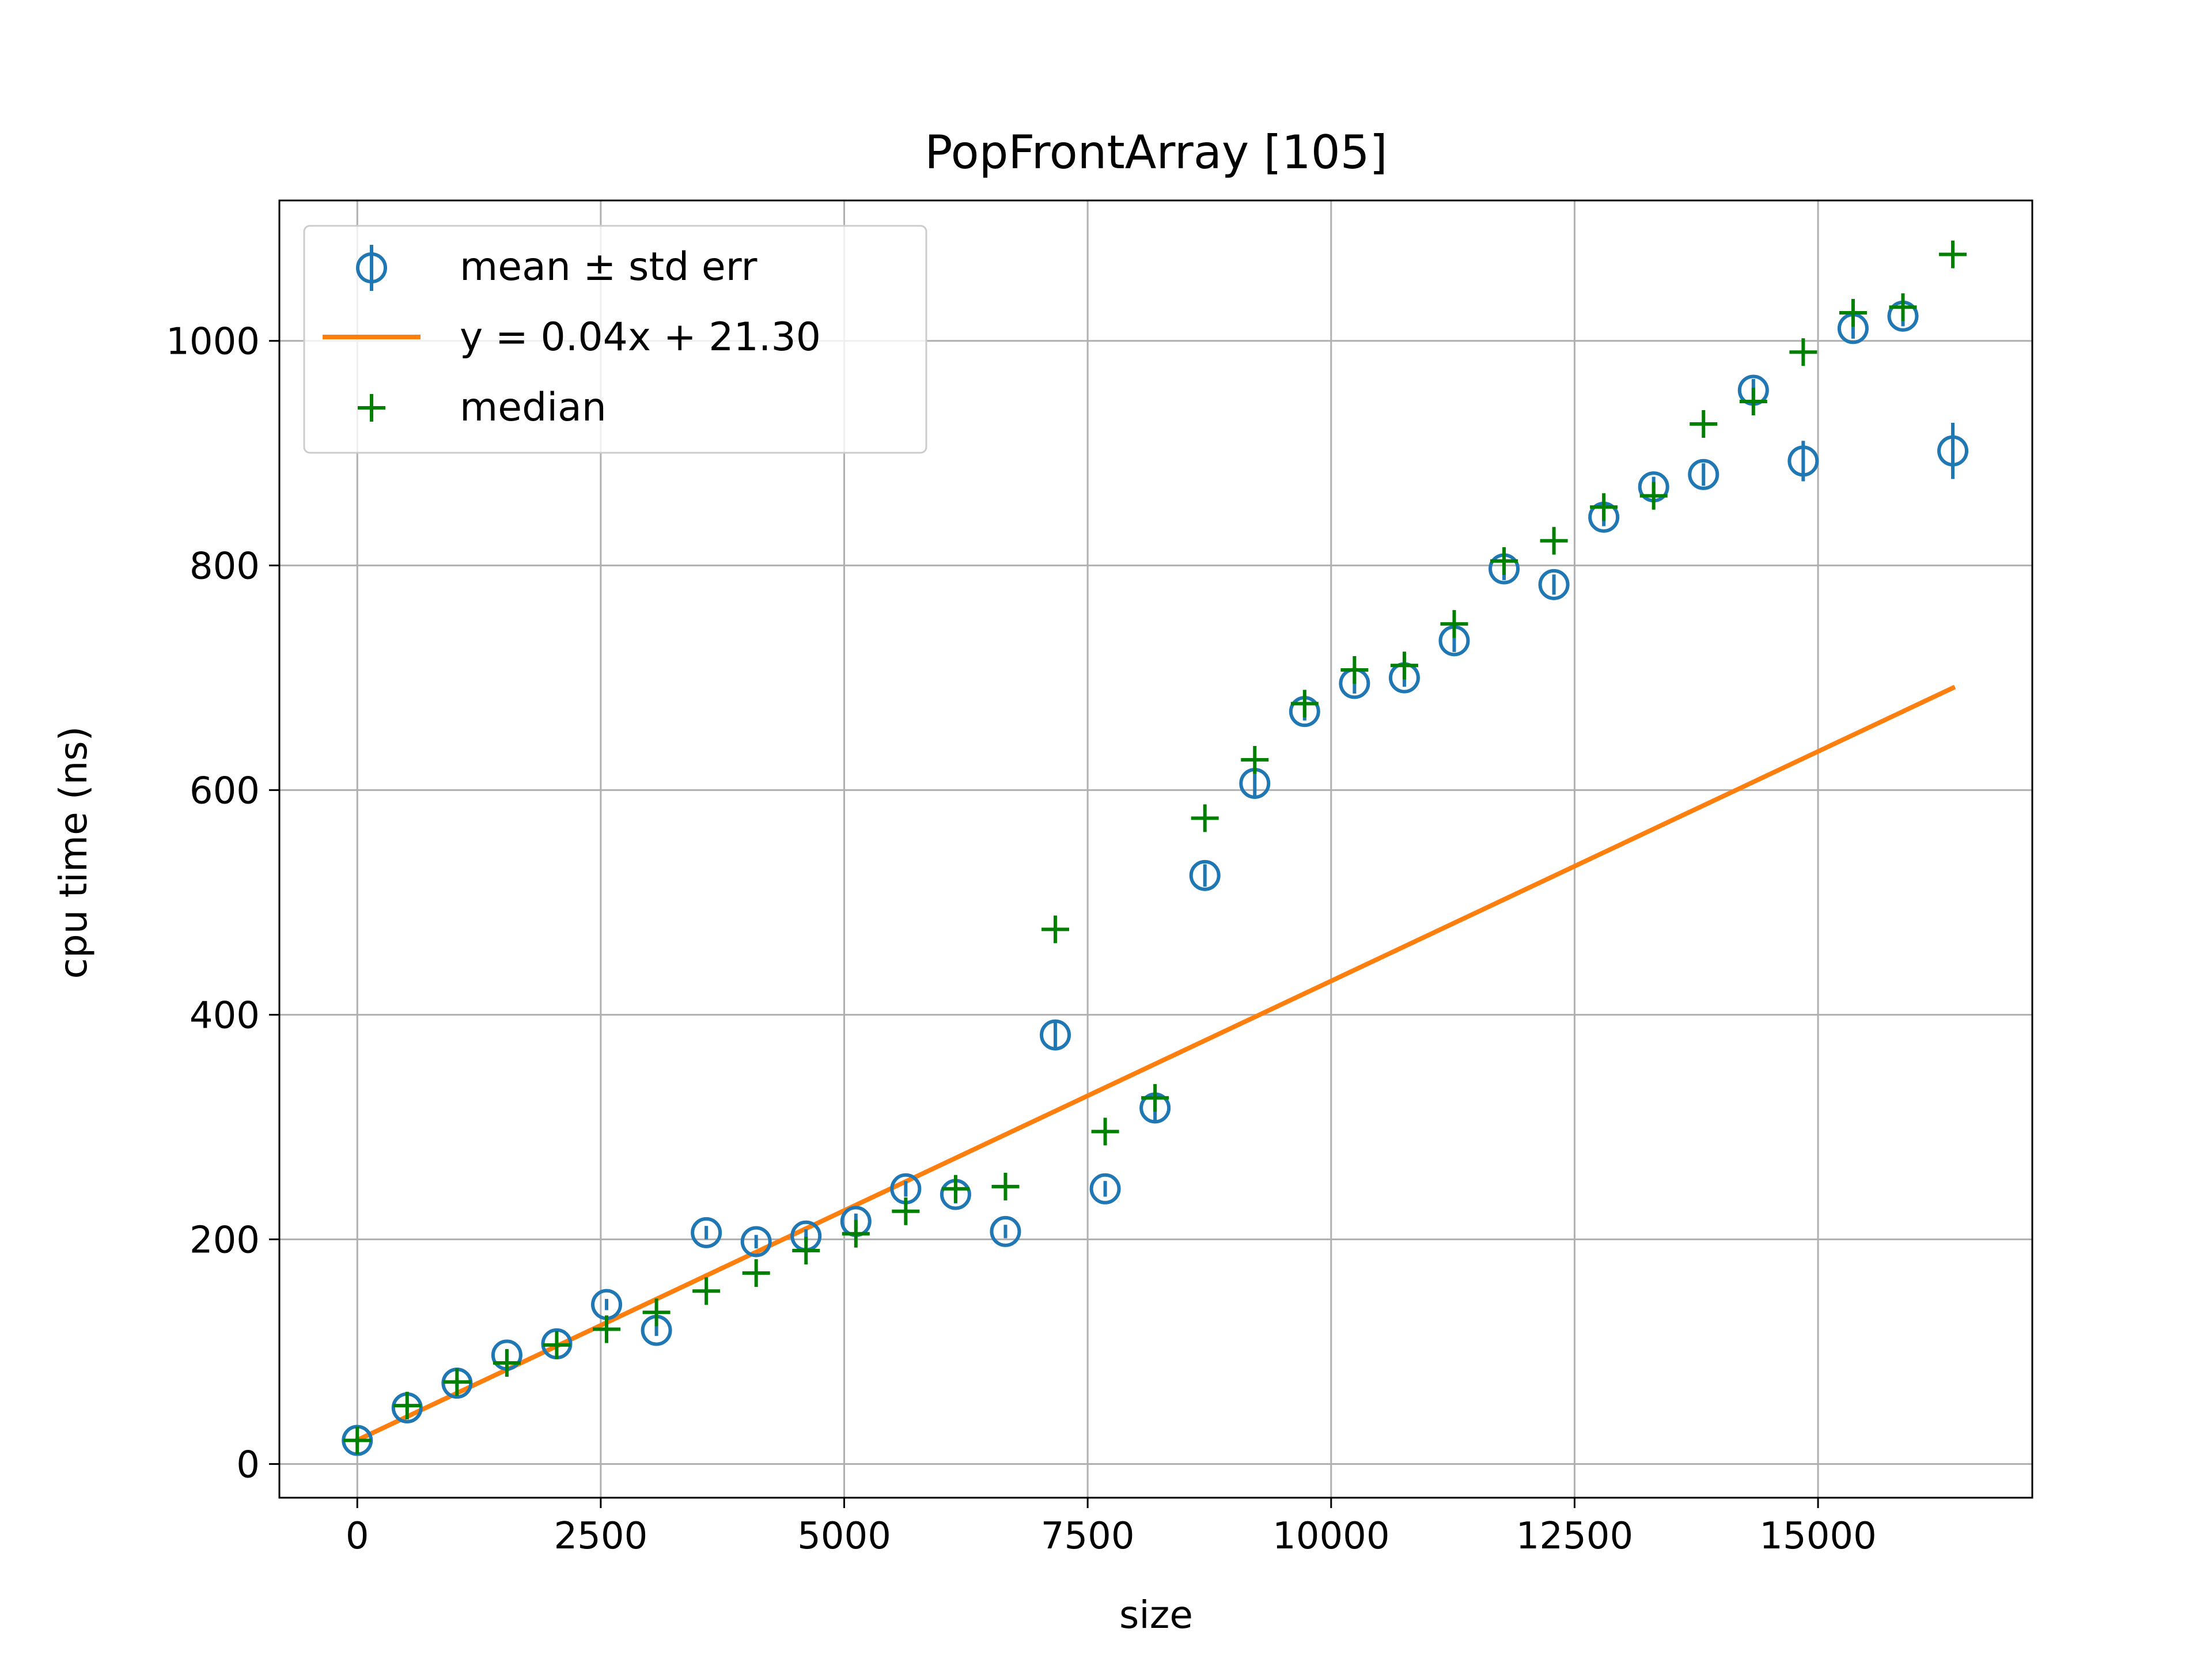  I want to click on x-tick-label: 7500, so click(1088, 1536).